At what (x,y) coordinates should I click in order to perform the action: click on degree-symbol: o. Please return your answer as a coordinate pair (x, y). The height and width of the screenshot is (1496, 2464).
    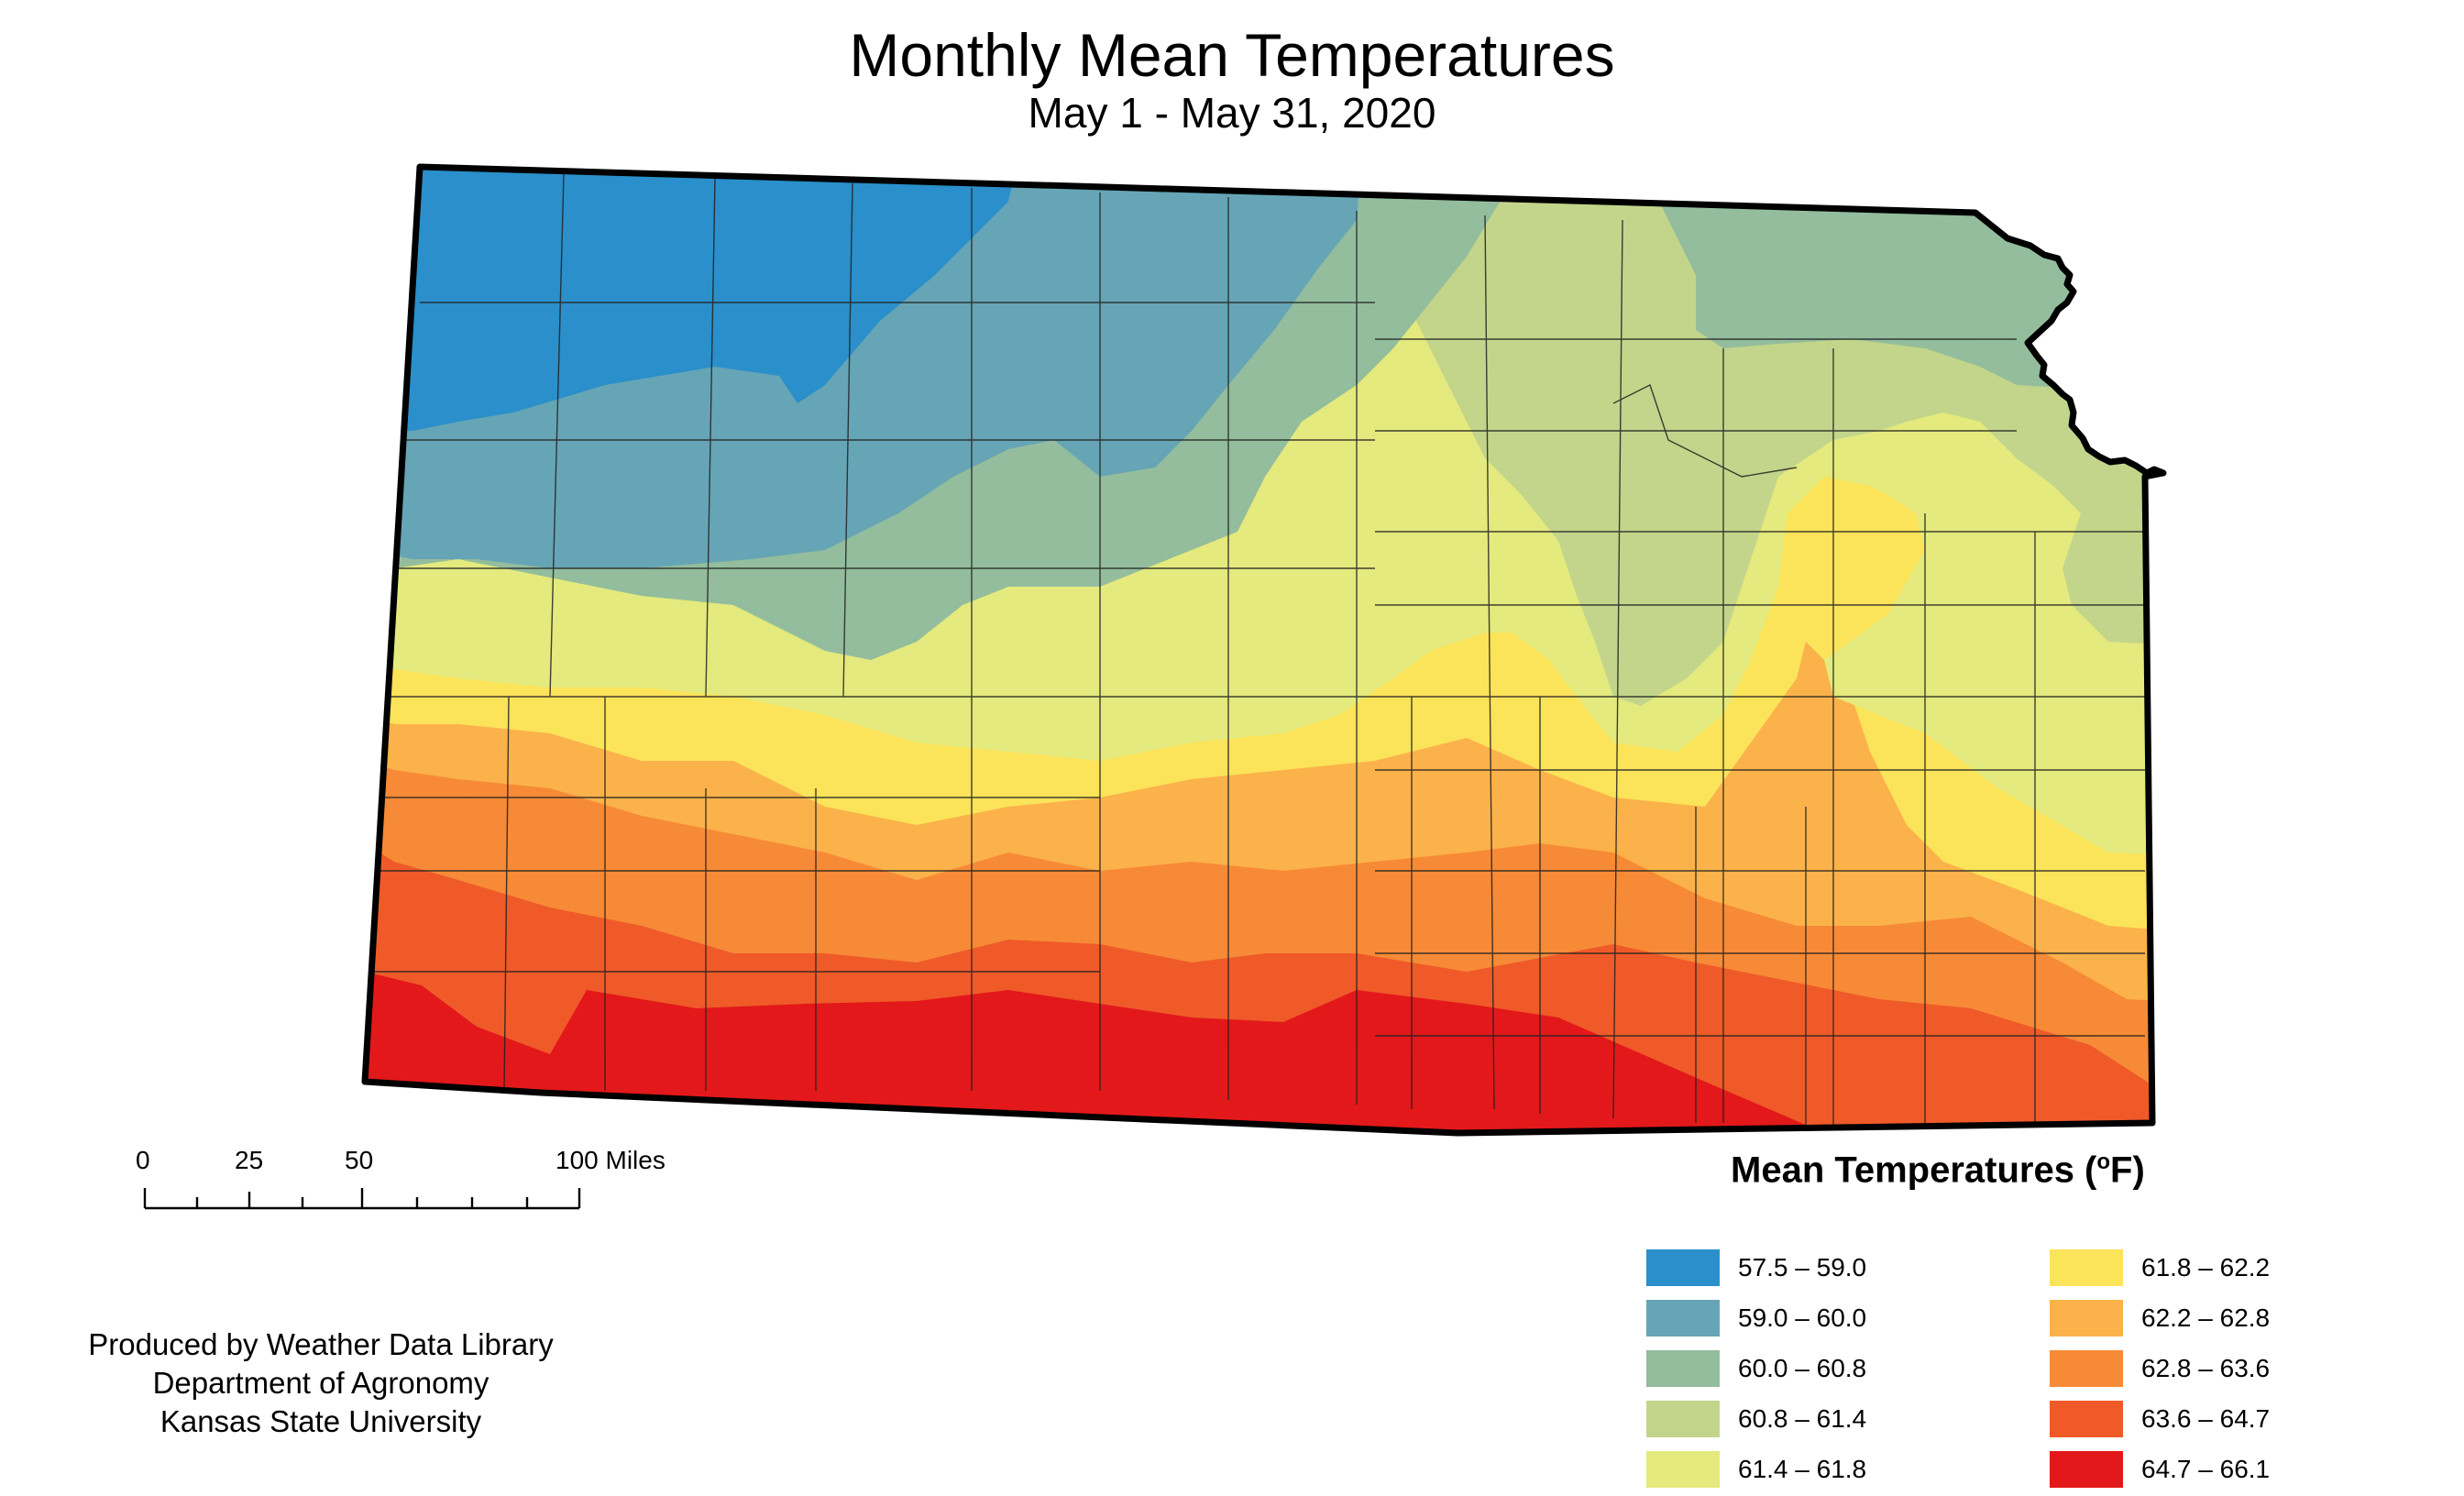
    Looking at the image, I should click on (2103, 1162).